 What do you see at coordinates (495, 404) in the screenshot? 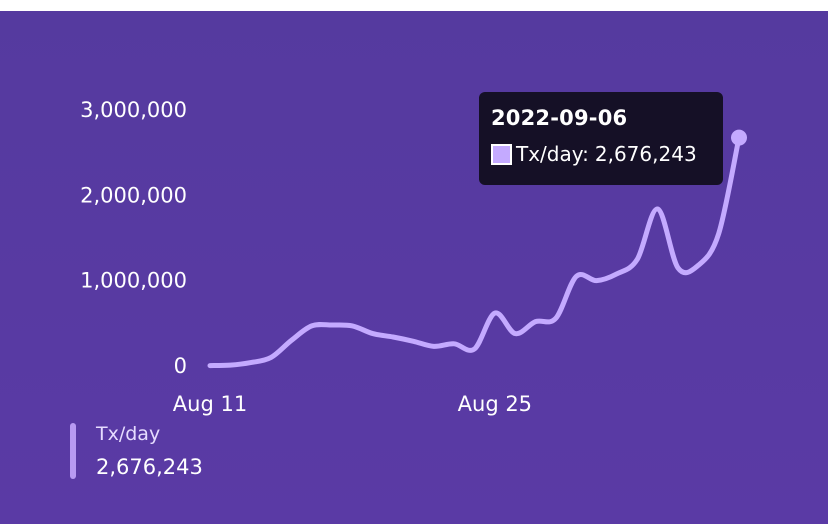
I see `x-tick-label: Aug 25` at bounding box center [495, 404].